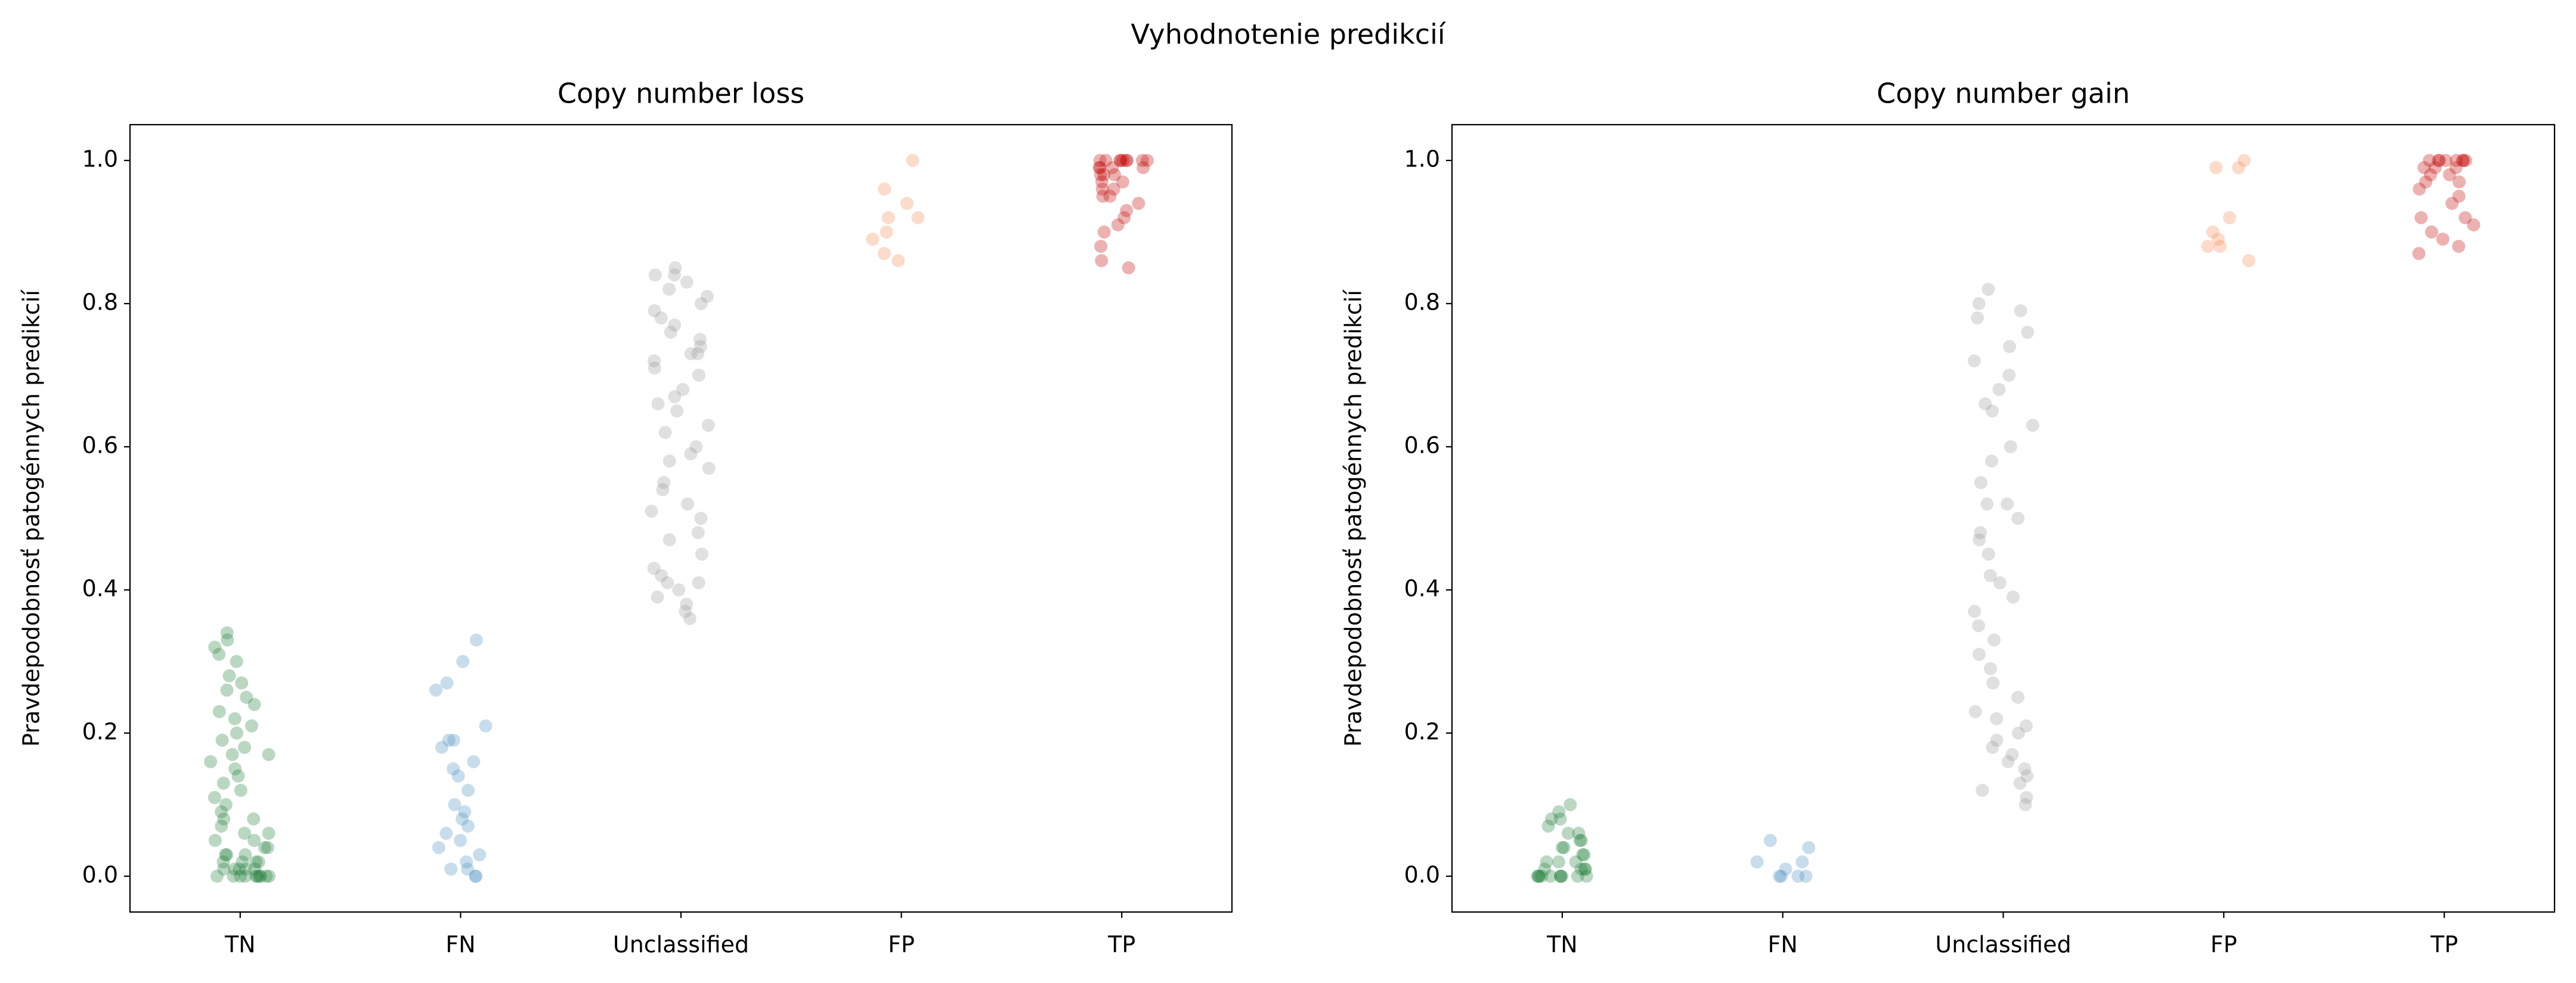 This screenshot has width=2576, height=983. What do you see at coordinates (1422, 732) in the screenshot?
I see `y-tick-label: 0.2` at bounding box center [1422, 732].